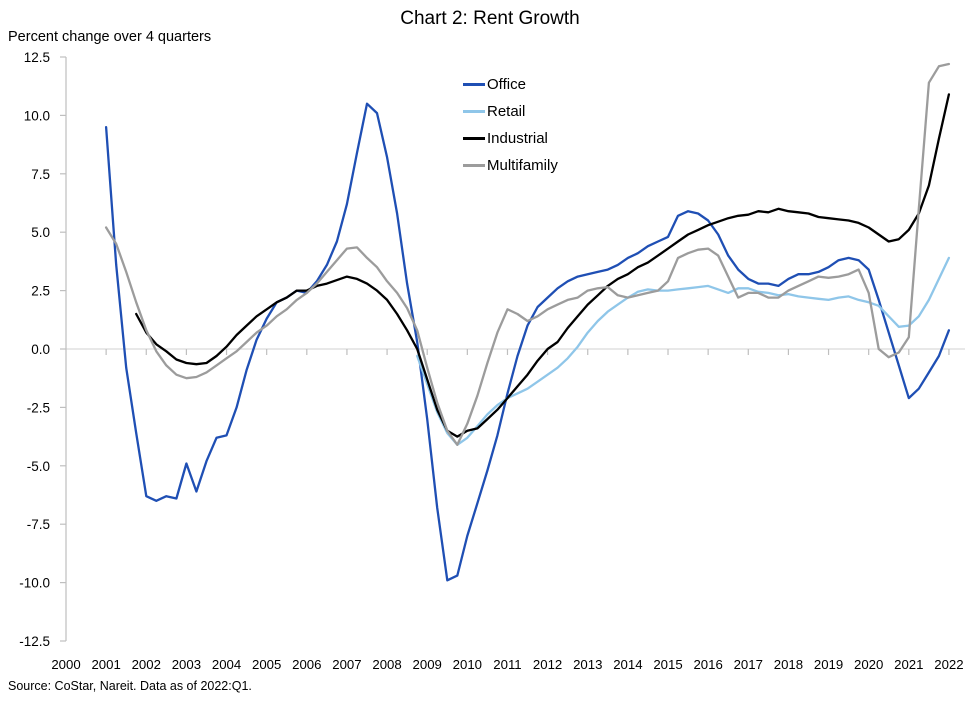 The width and height of the screenshot is (980, 708). I want to click on legend-item-multifamily: Multifamily, so click(510, 165).